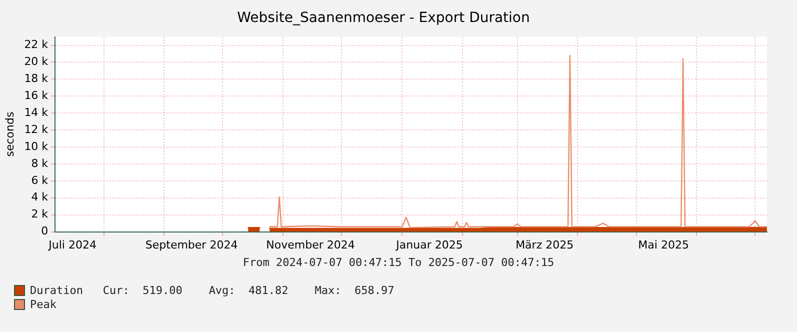  I want to click on y-tick-label: 18 k, so click(36, 79).